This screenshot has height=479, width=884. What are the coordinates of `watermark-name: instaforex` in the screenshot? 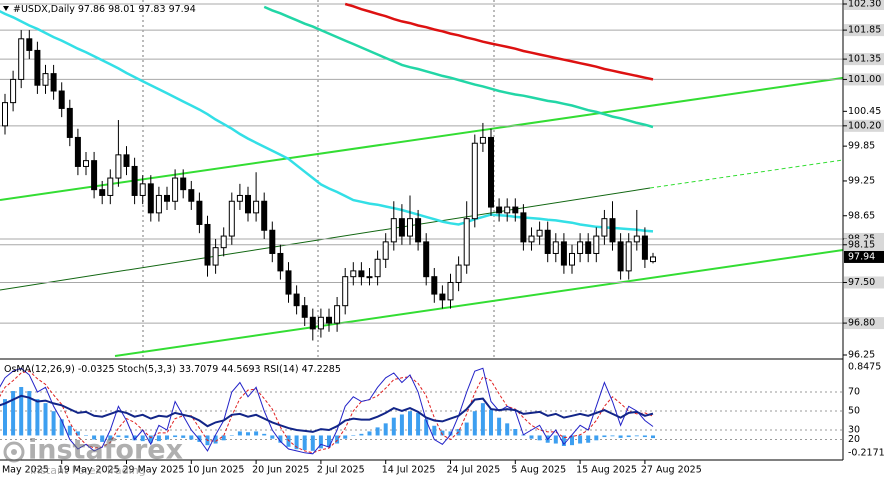 It's located at (105, 450).